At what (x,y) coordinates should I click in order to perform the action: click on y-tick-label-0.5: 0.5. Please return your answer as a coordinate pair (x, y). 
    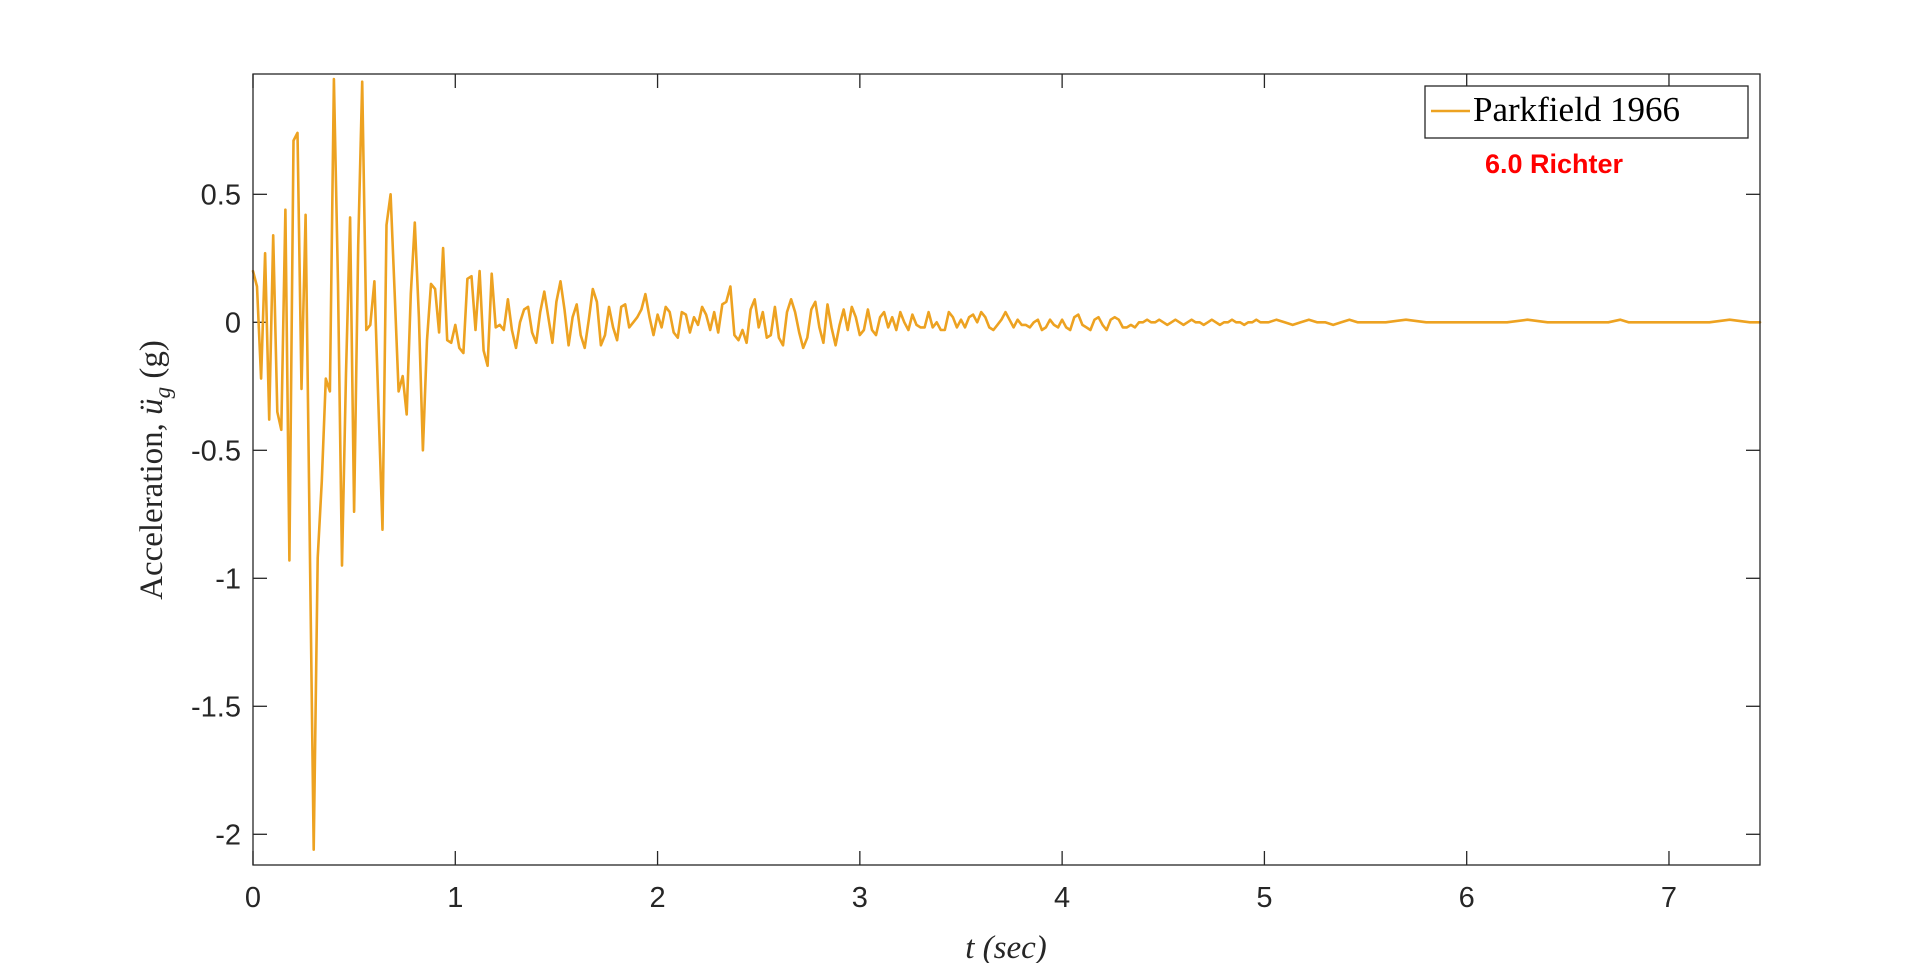
    Looking at the image, I should click on (221, 195).